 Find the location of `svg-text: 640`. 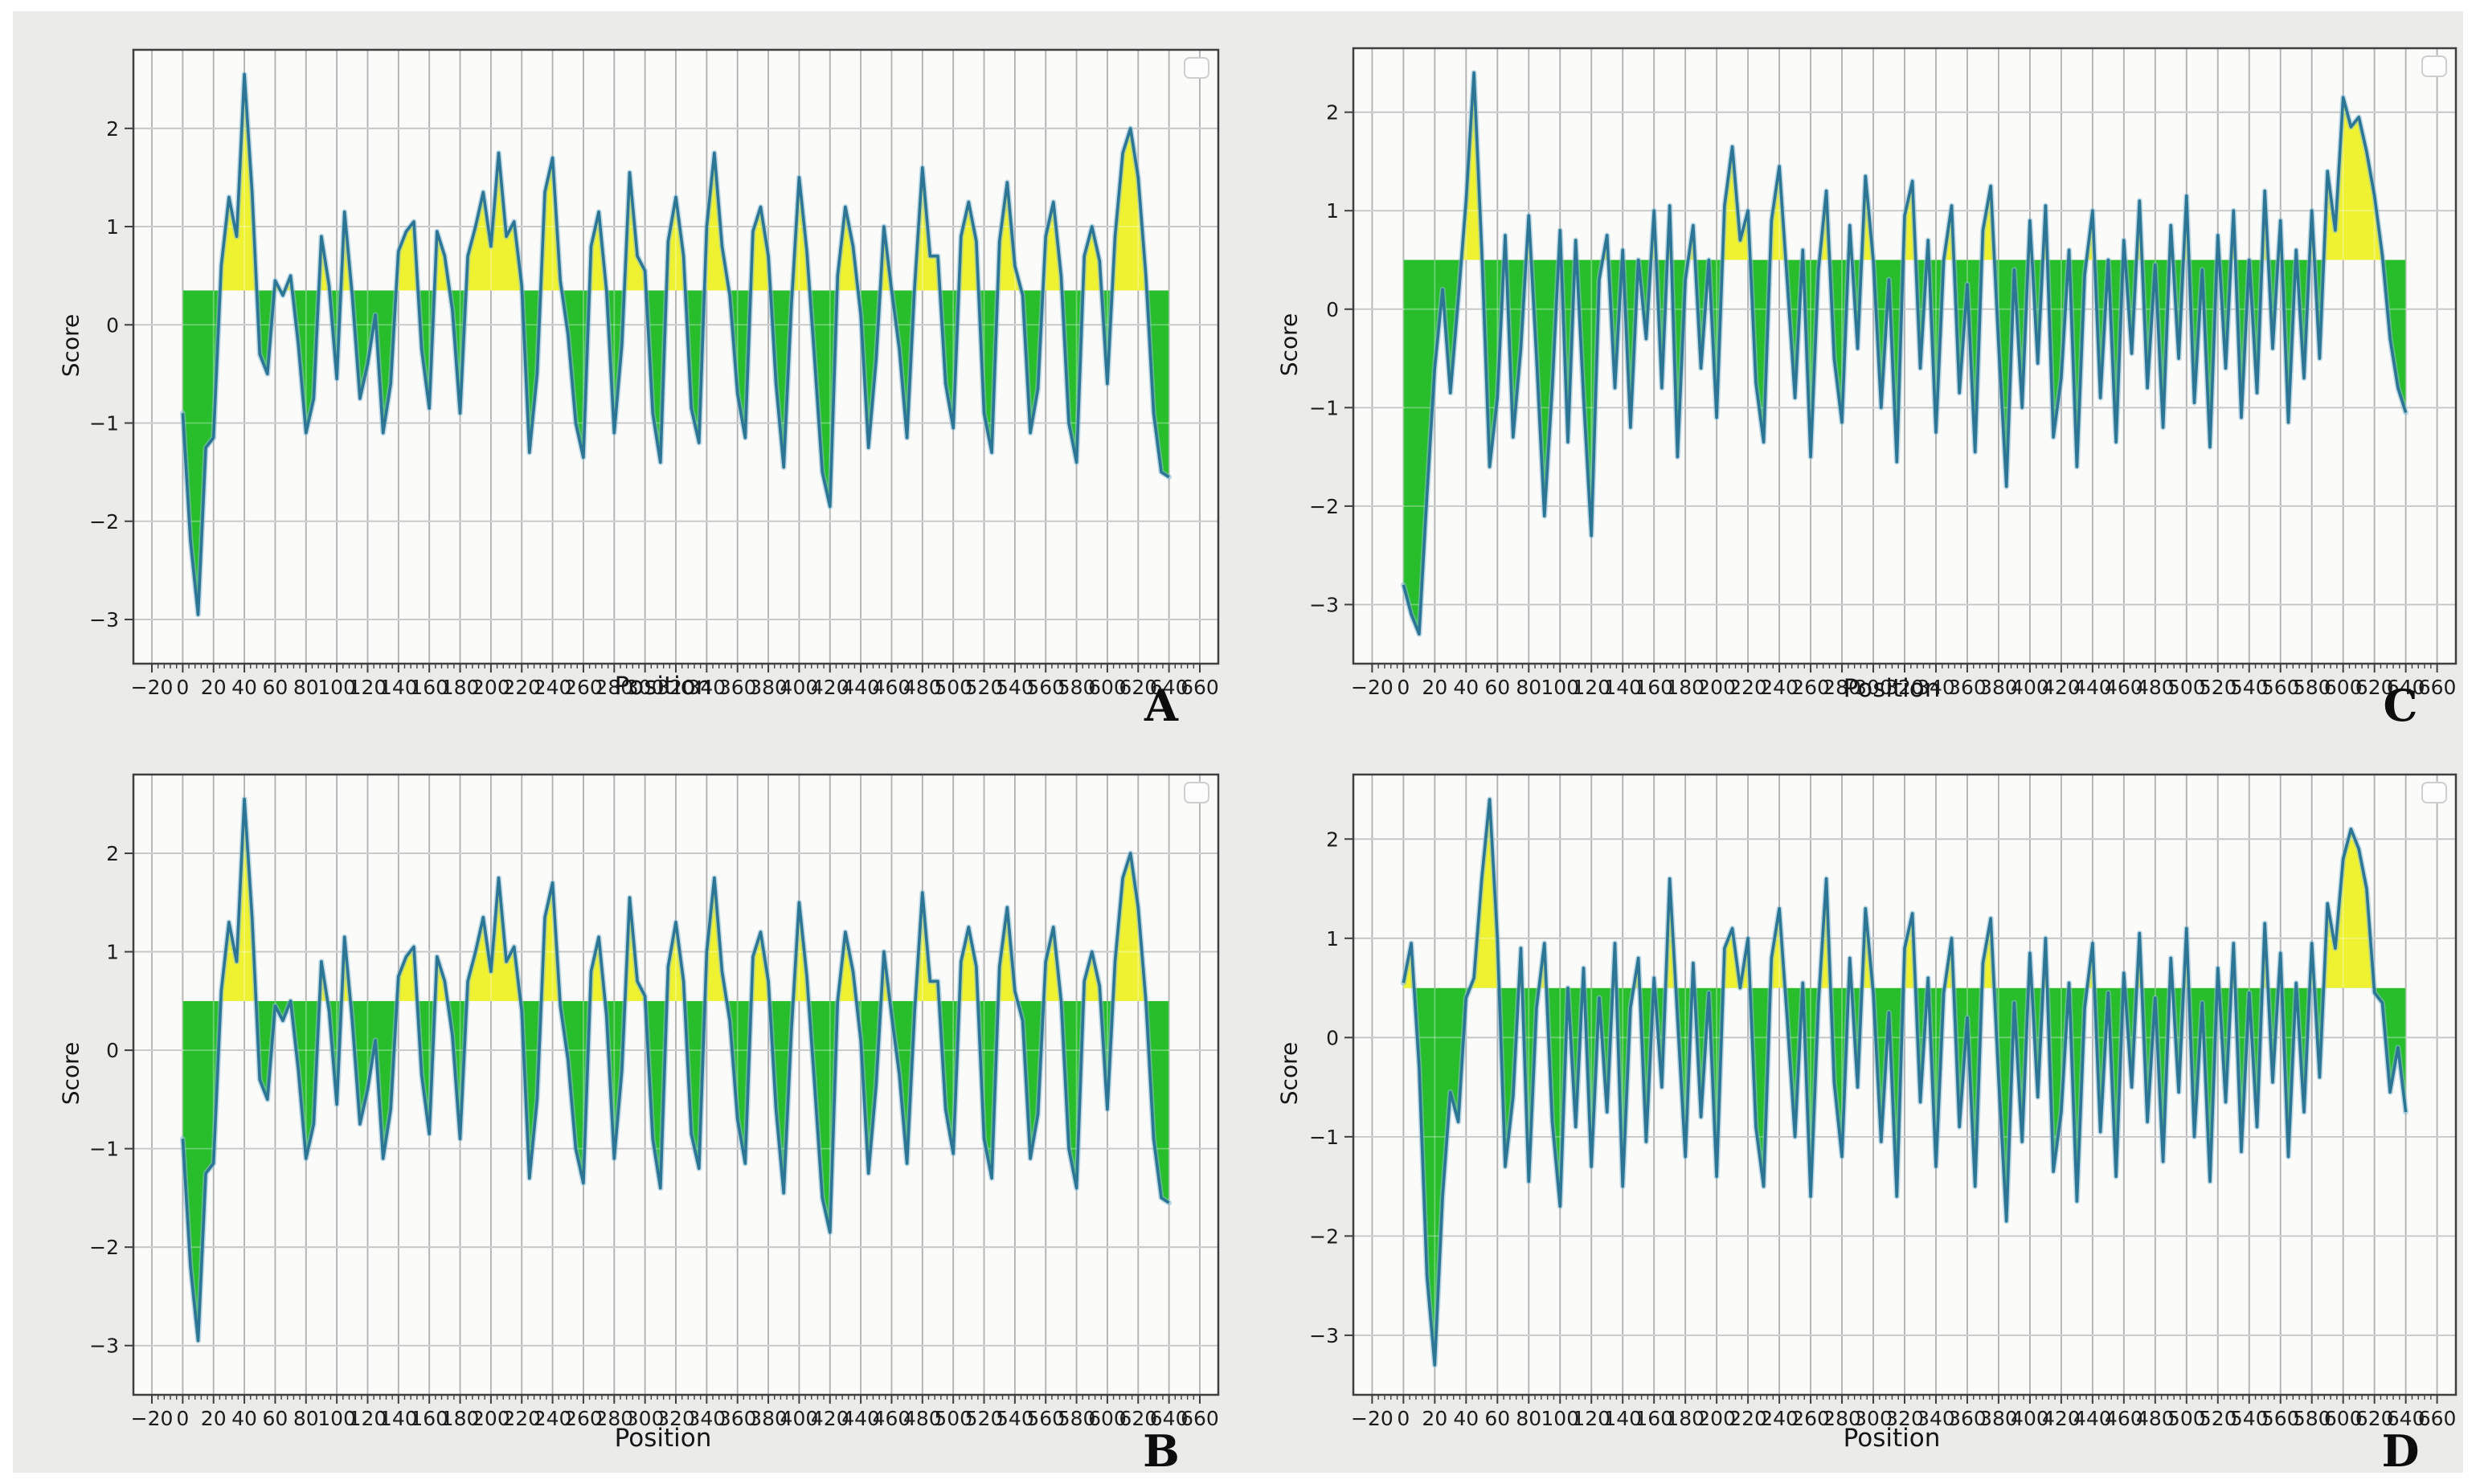

svg-text: 640 is located at coordinates (1169, 687).